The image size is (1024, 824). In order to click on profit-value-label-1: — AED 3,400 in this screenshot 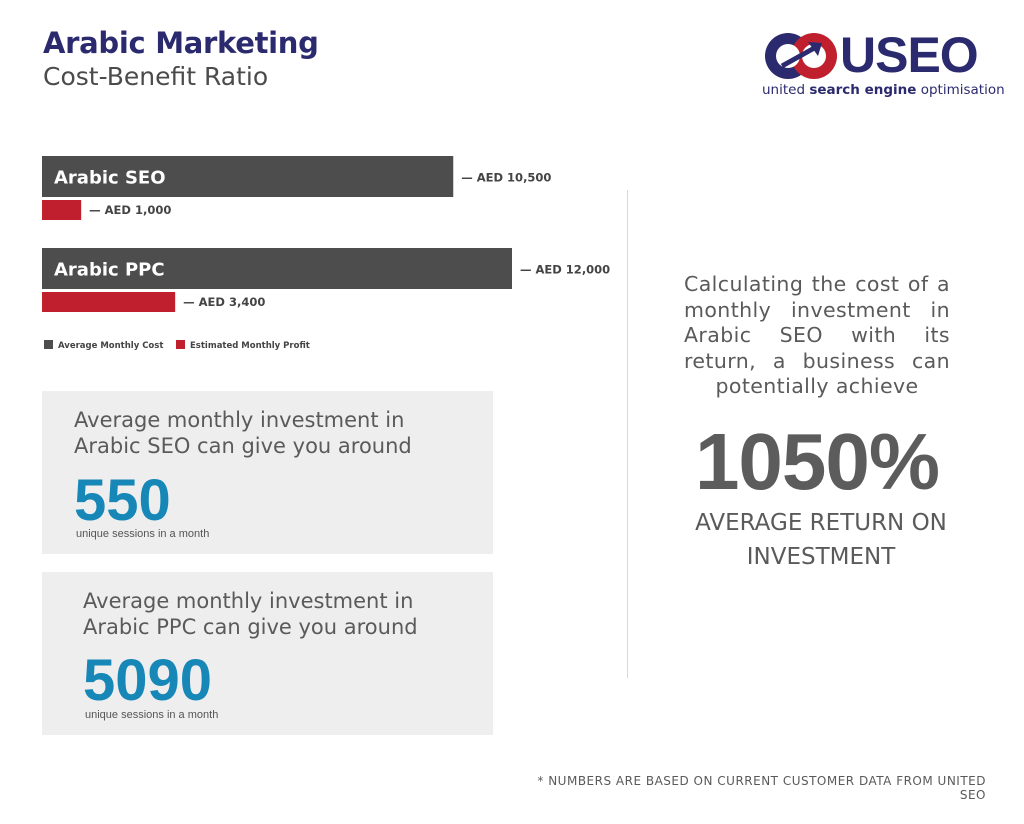, I will do `click(224, 302)`.